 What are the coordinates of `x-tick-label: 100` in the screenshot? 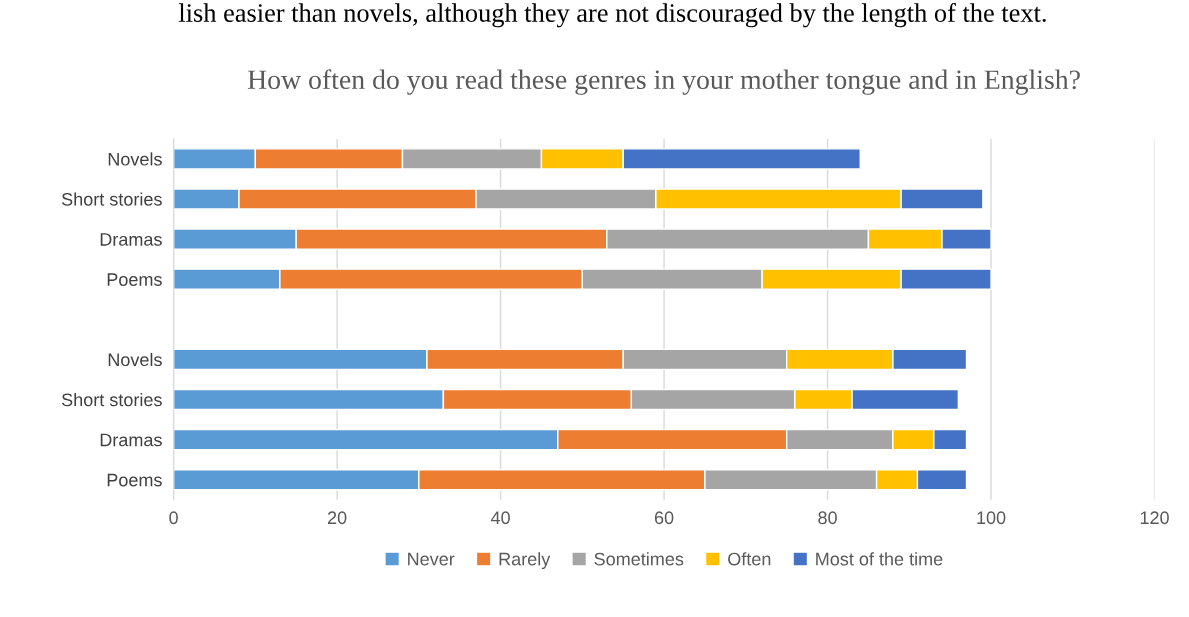 It's located at (991, 518).